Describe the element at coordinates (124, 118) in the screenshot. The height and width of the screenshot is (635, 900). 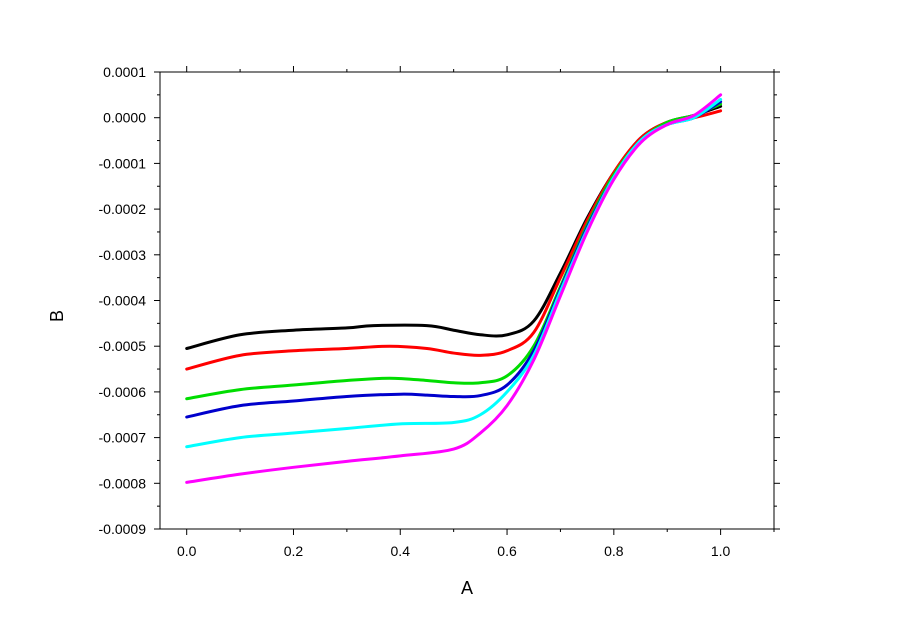
I see `y-tick-label: 0.0000` at that location.